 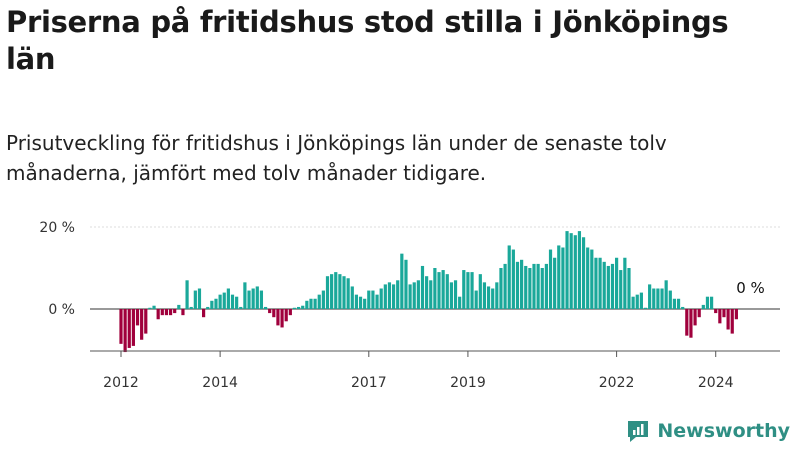 I want to click on x-tick-label: 2022, so click(x=617, y=383).